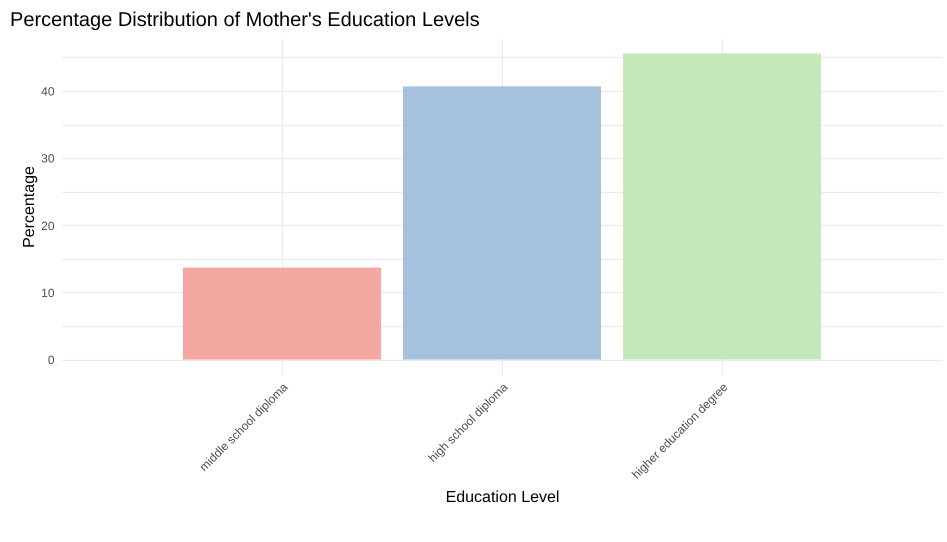  I want to click on y-tick-label: 20, so click(48, 225).